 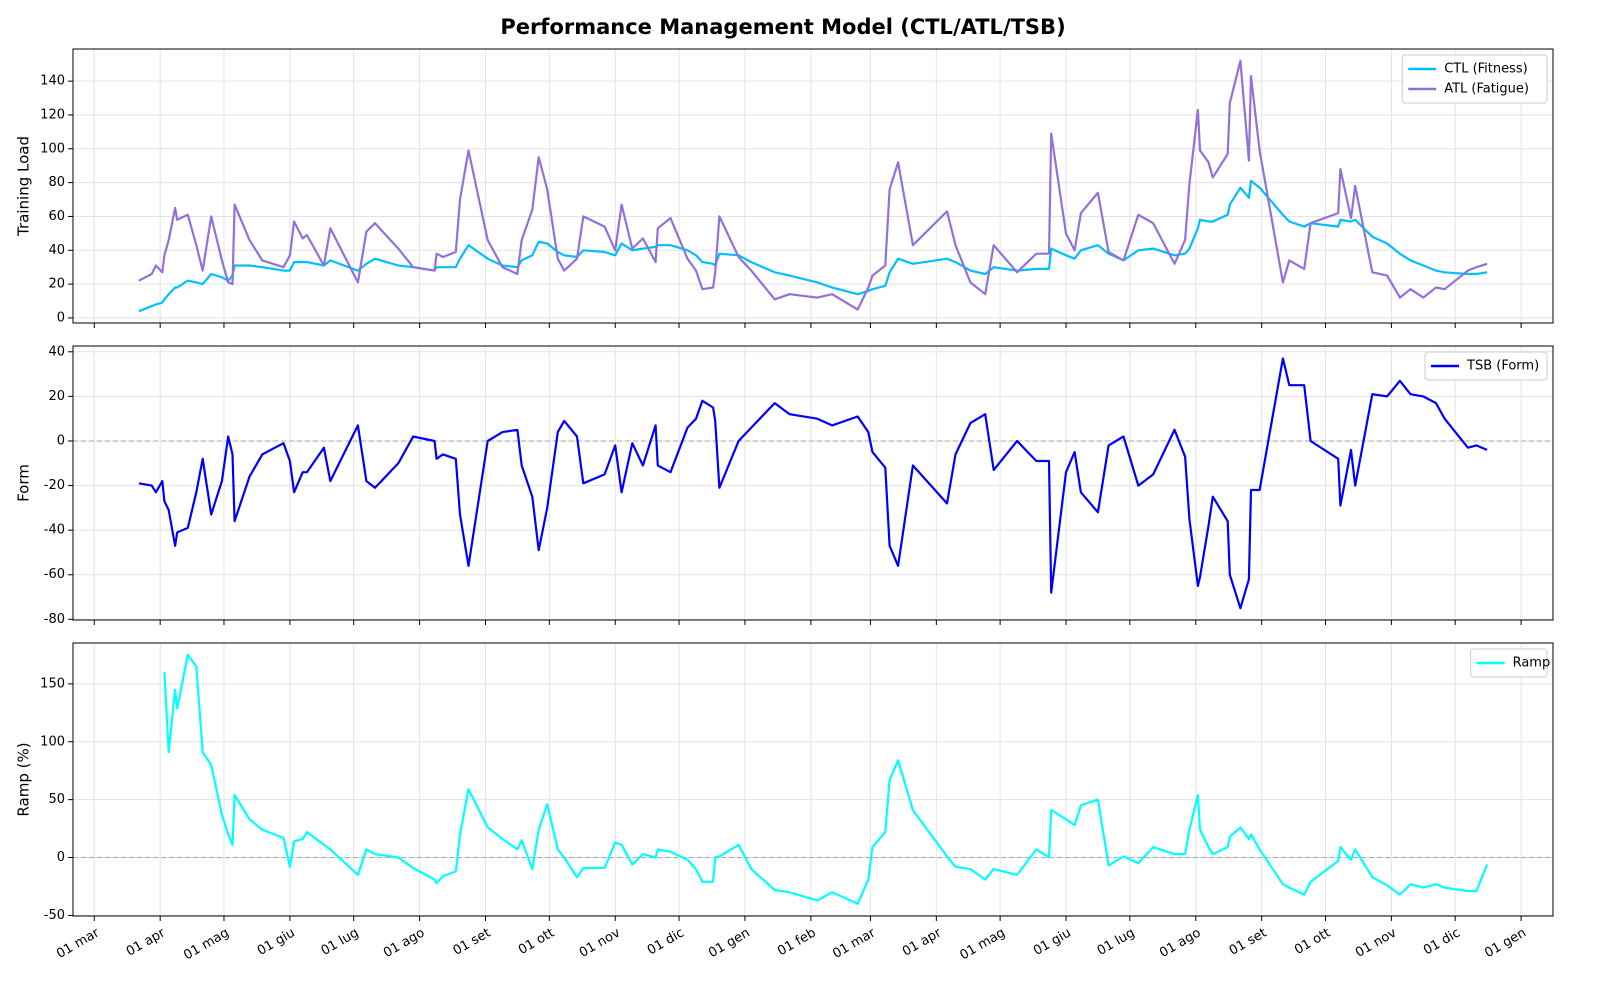 I want to click on y-tick-label: 140, so click(x=52, y=81).